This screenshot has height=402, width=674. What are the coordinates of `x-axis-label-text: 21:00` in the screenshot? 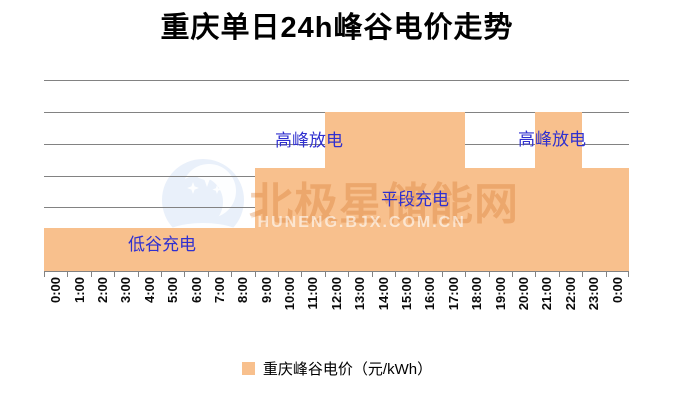 It's located at (547, 294).